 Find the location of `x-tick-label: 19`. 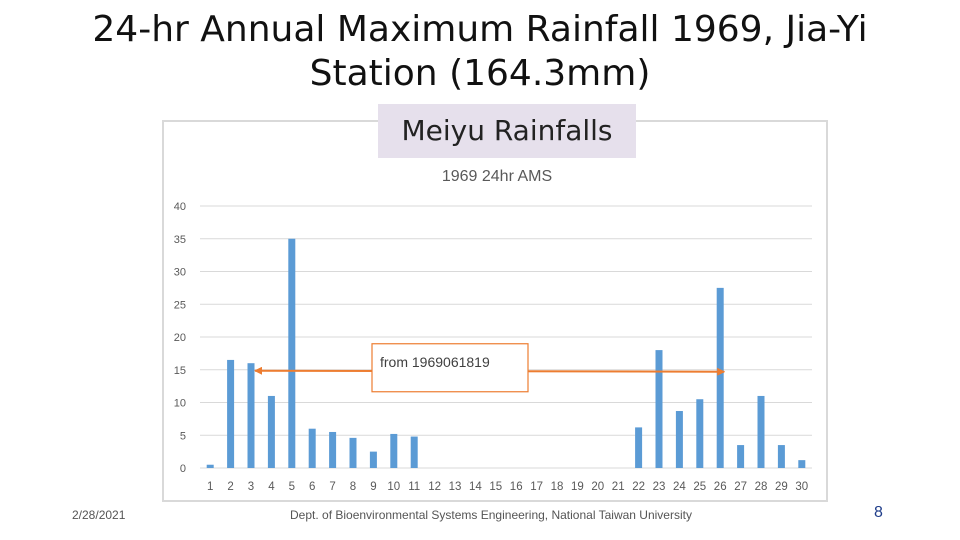

x-tick-label: 19 is located at coordinates (577, 487).